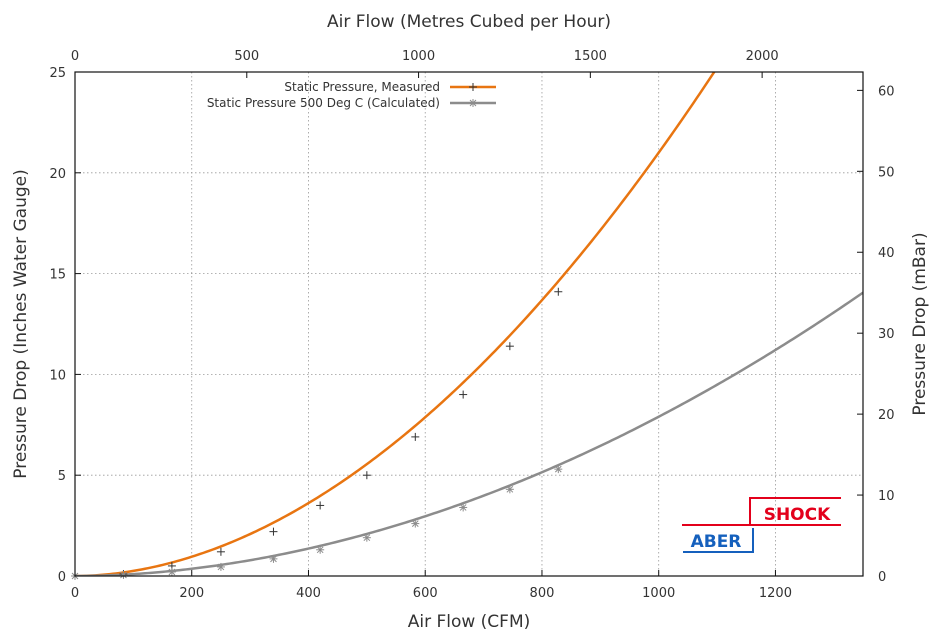 The image size is (946, 632). What do you see at coordinates (323, 103) in the screenshot?
I see `legend-label-calculated: Static Pressure 500 Deg C (Calculated)` at bounding box center [323, 103].